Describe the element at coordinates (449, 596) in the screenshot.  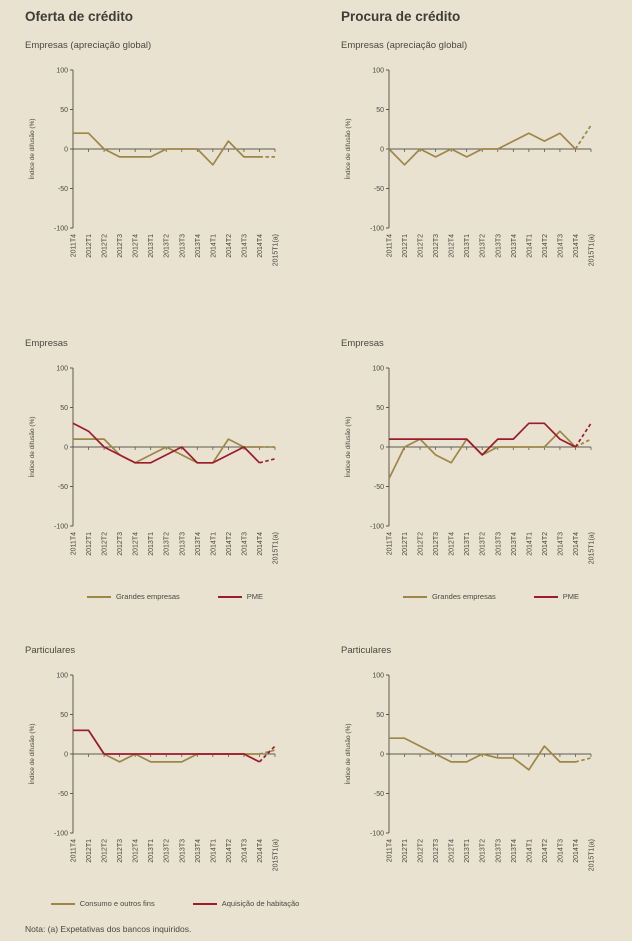
I see `legend-item-grandes-empresas: Grandes empresas` at that location.